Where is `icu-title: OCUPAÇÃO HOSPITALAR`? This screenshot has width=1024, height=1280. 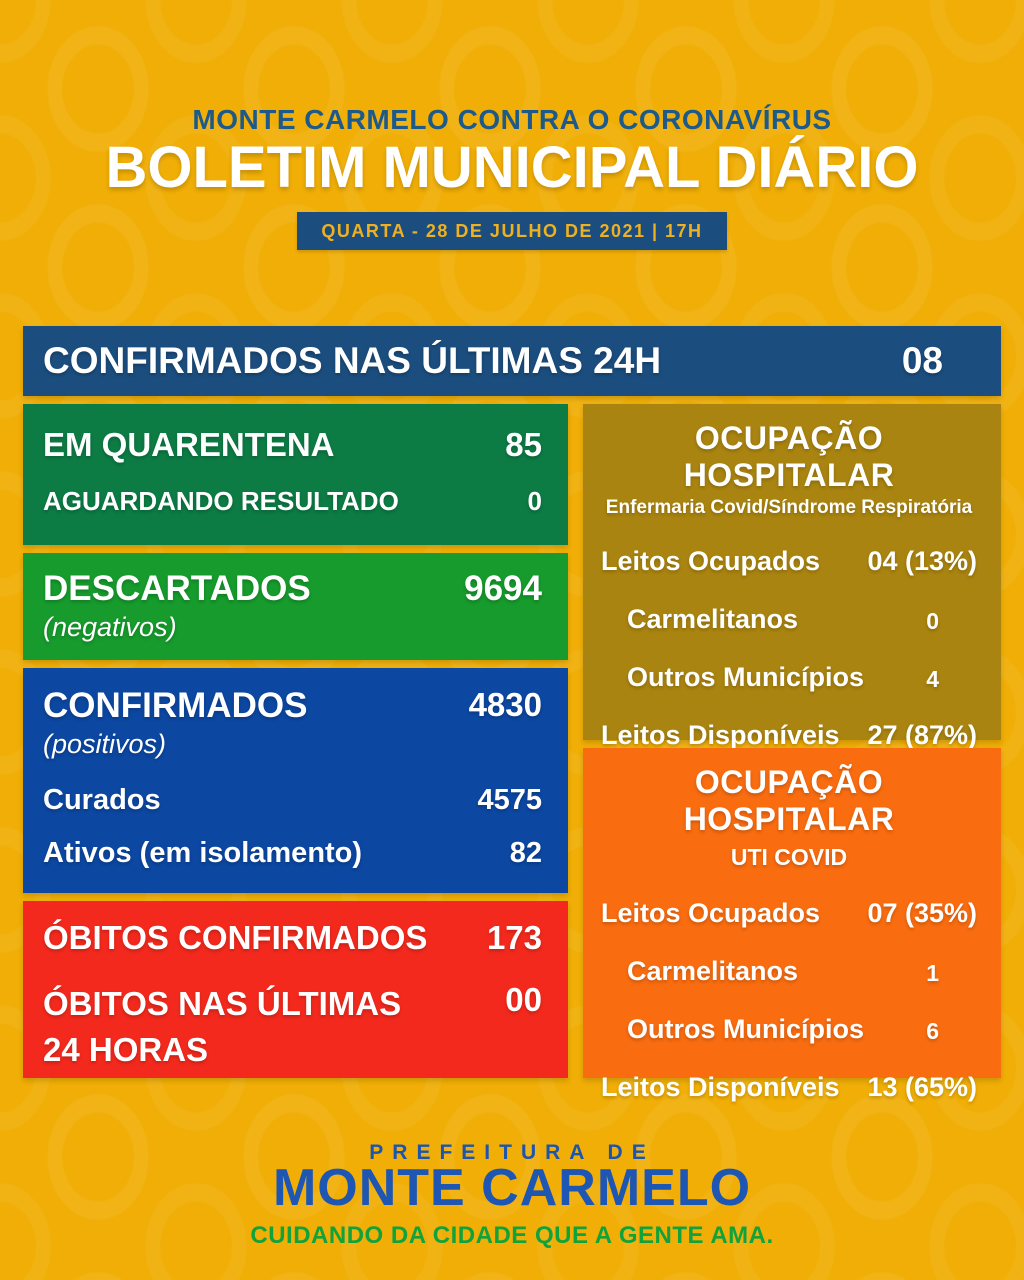
icu-title: OCUPAÇÃO HOSPITALAR is located at coordinates (789, 800).